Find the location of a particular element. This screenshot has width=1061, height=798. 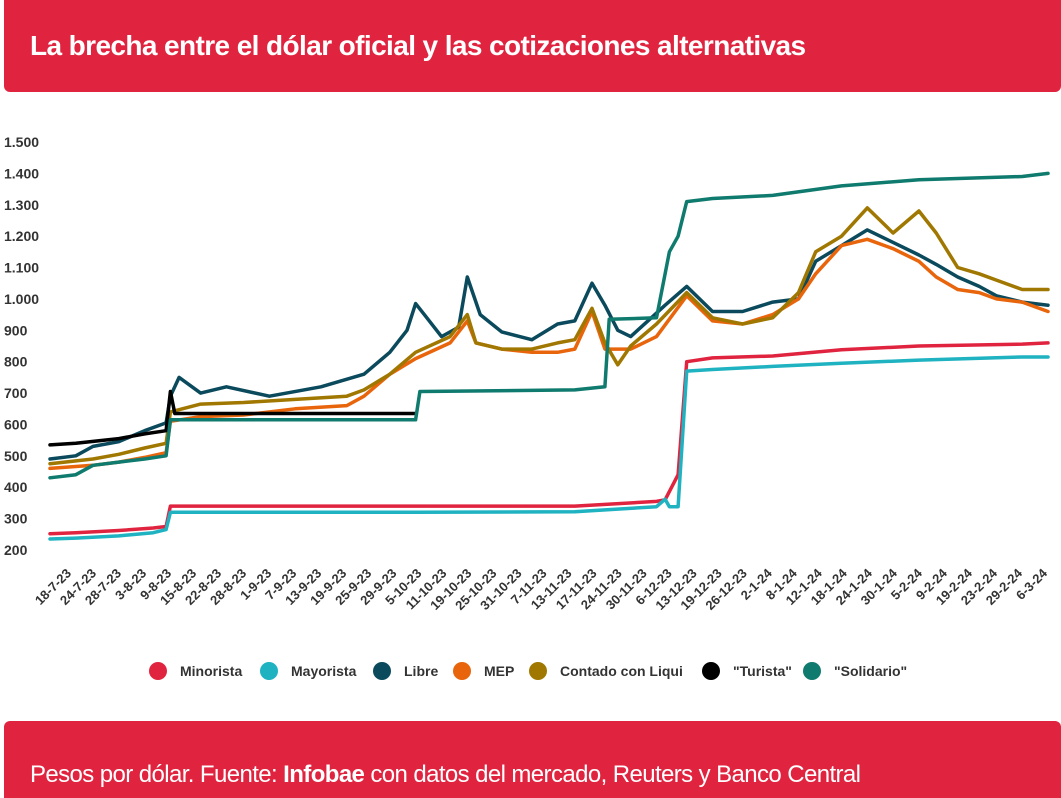

legend-marker-libre is located at coordinates (382, 671).